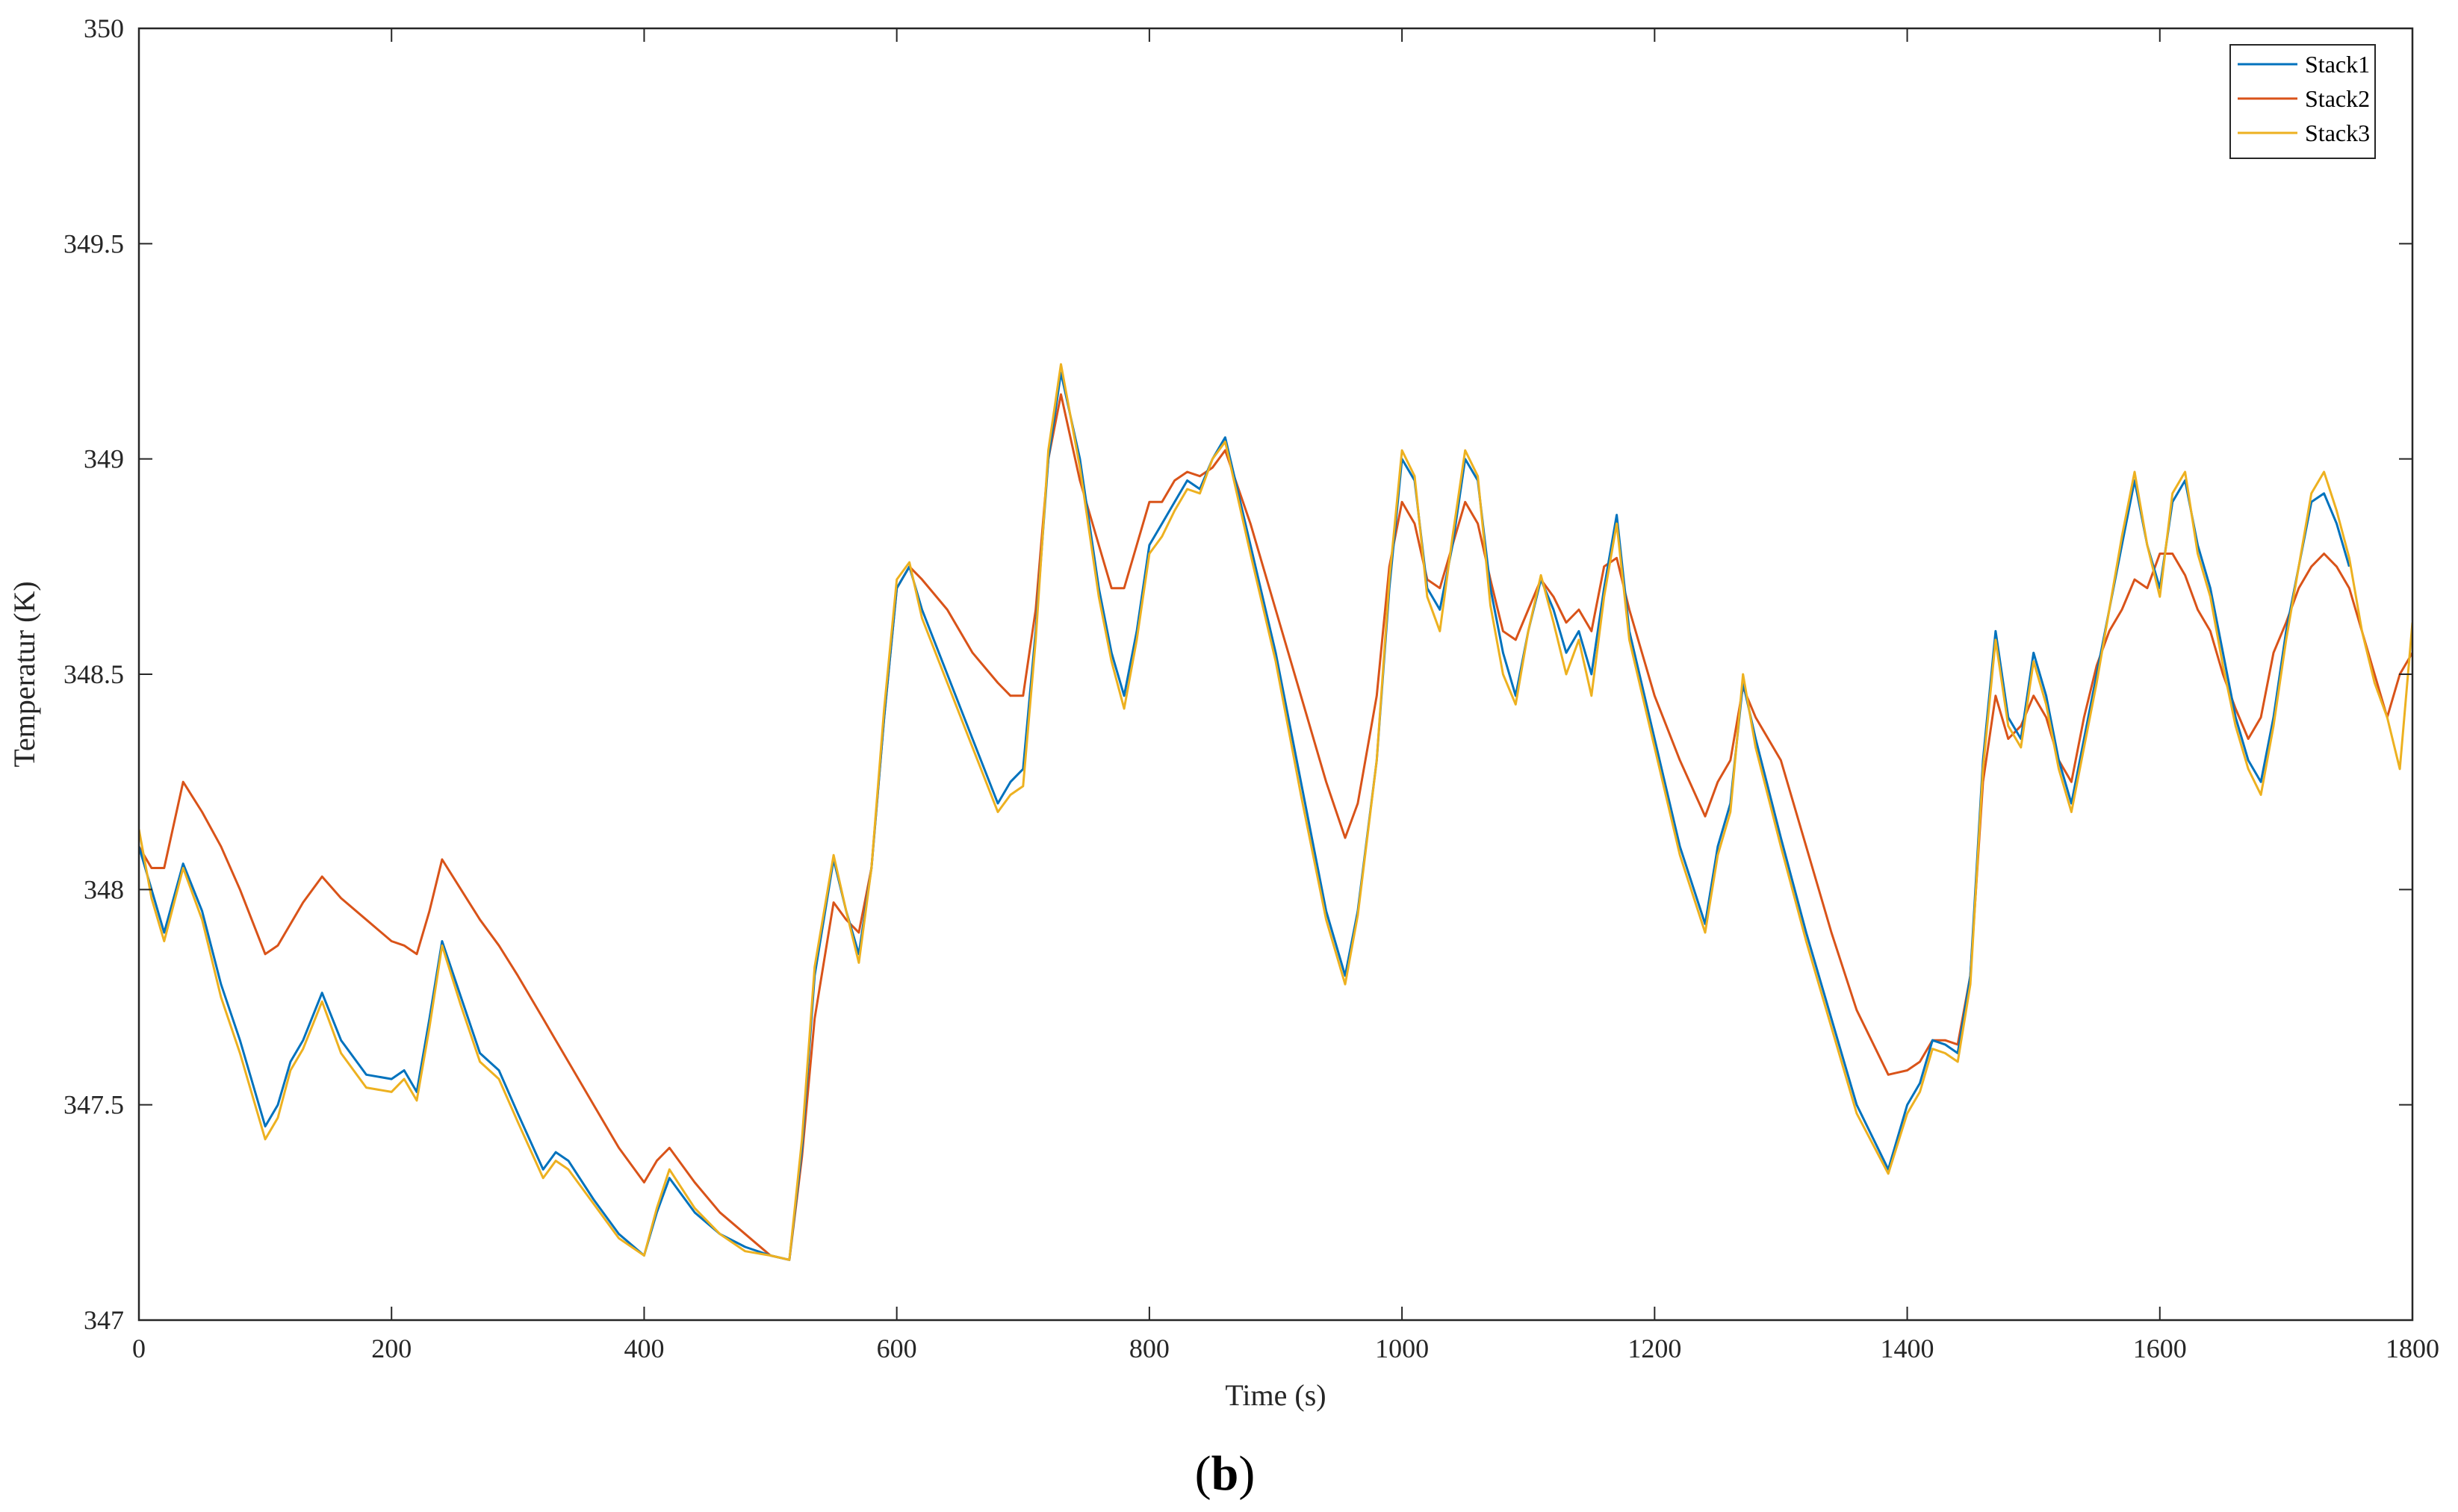 This screenshot has width=2458, height=1512. I want to click on x-tick-label: 200, so click(391, 1348).